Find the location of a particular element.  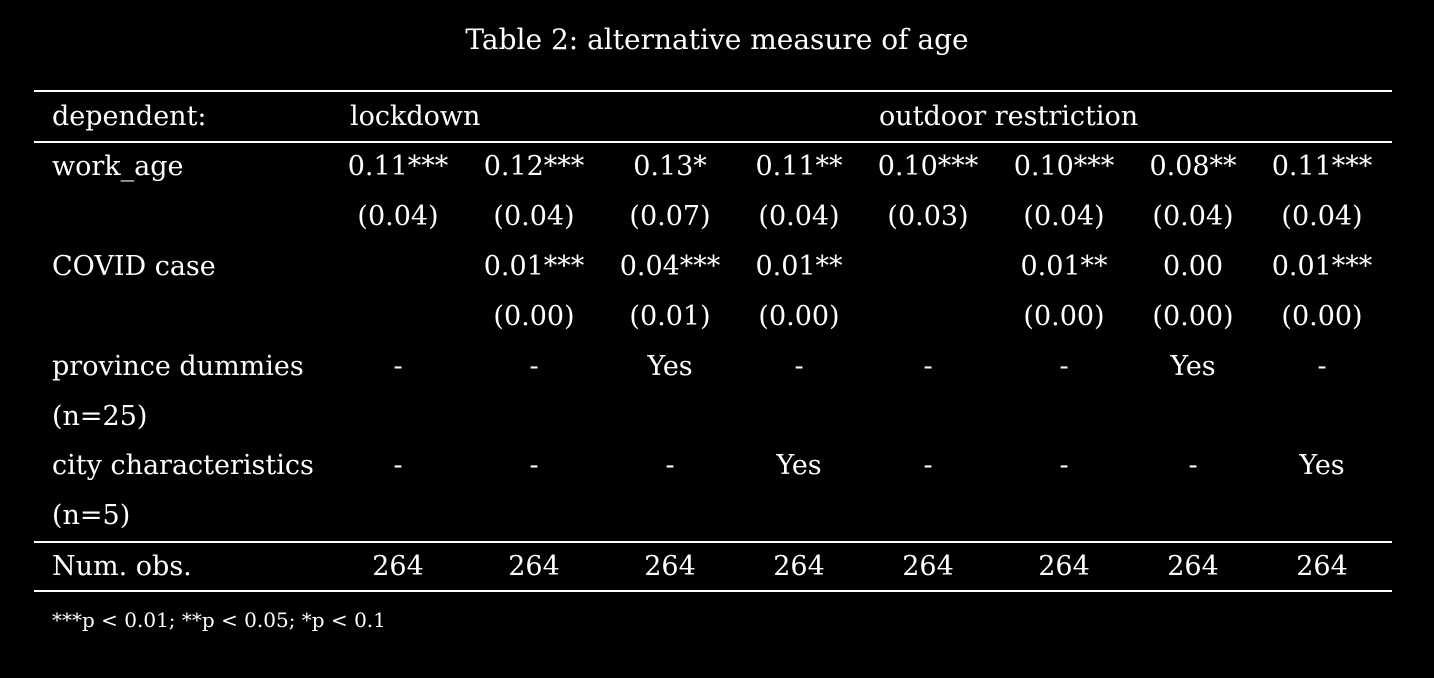

cell-covid-se-3: (0.01) is located at coordinates (670, 316).